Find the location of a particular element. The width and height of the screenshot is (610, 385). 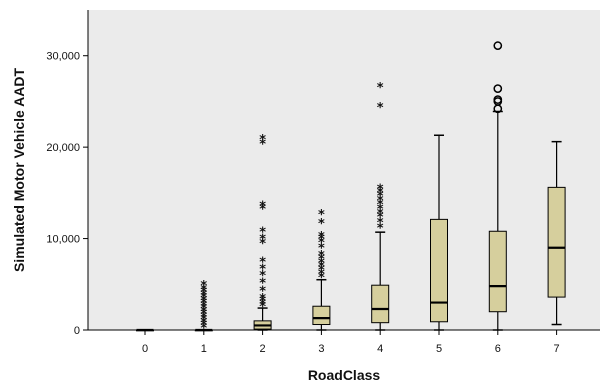

y-tick-label: 30,000 is located at coordinates (63, 57).